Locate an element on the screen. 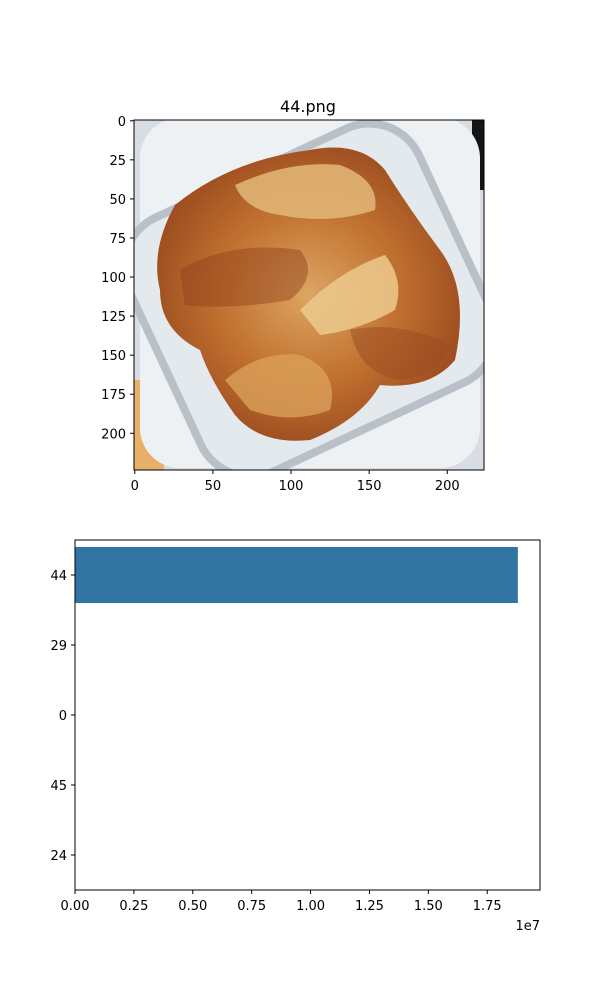  image-x-tick-label: 200 is located at coordinates (447, 486).